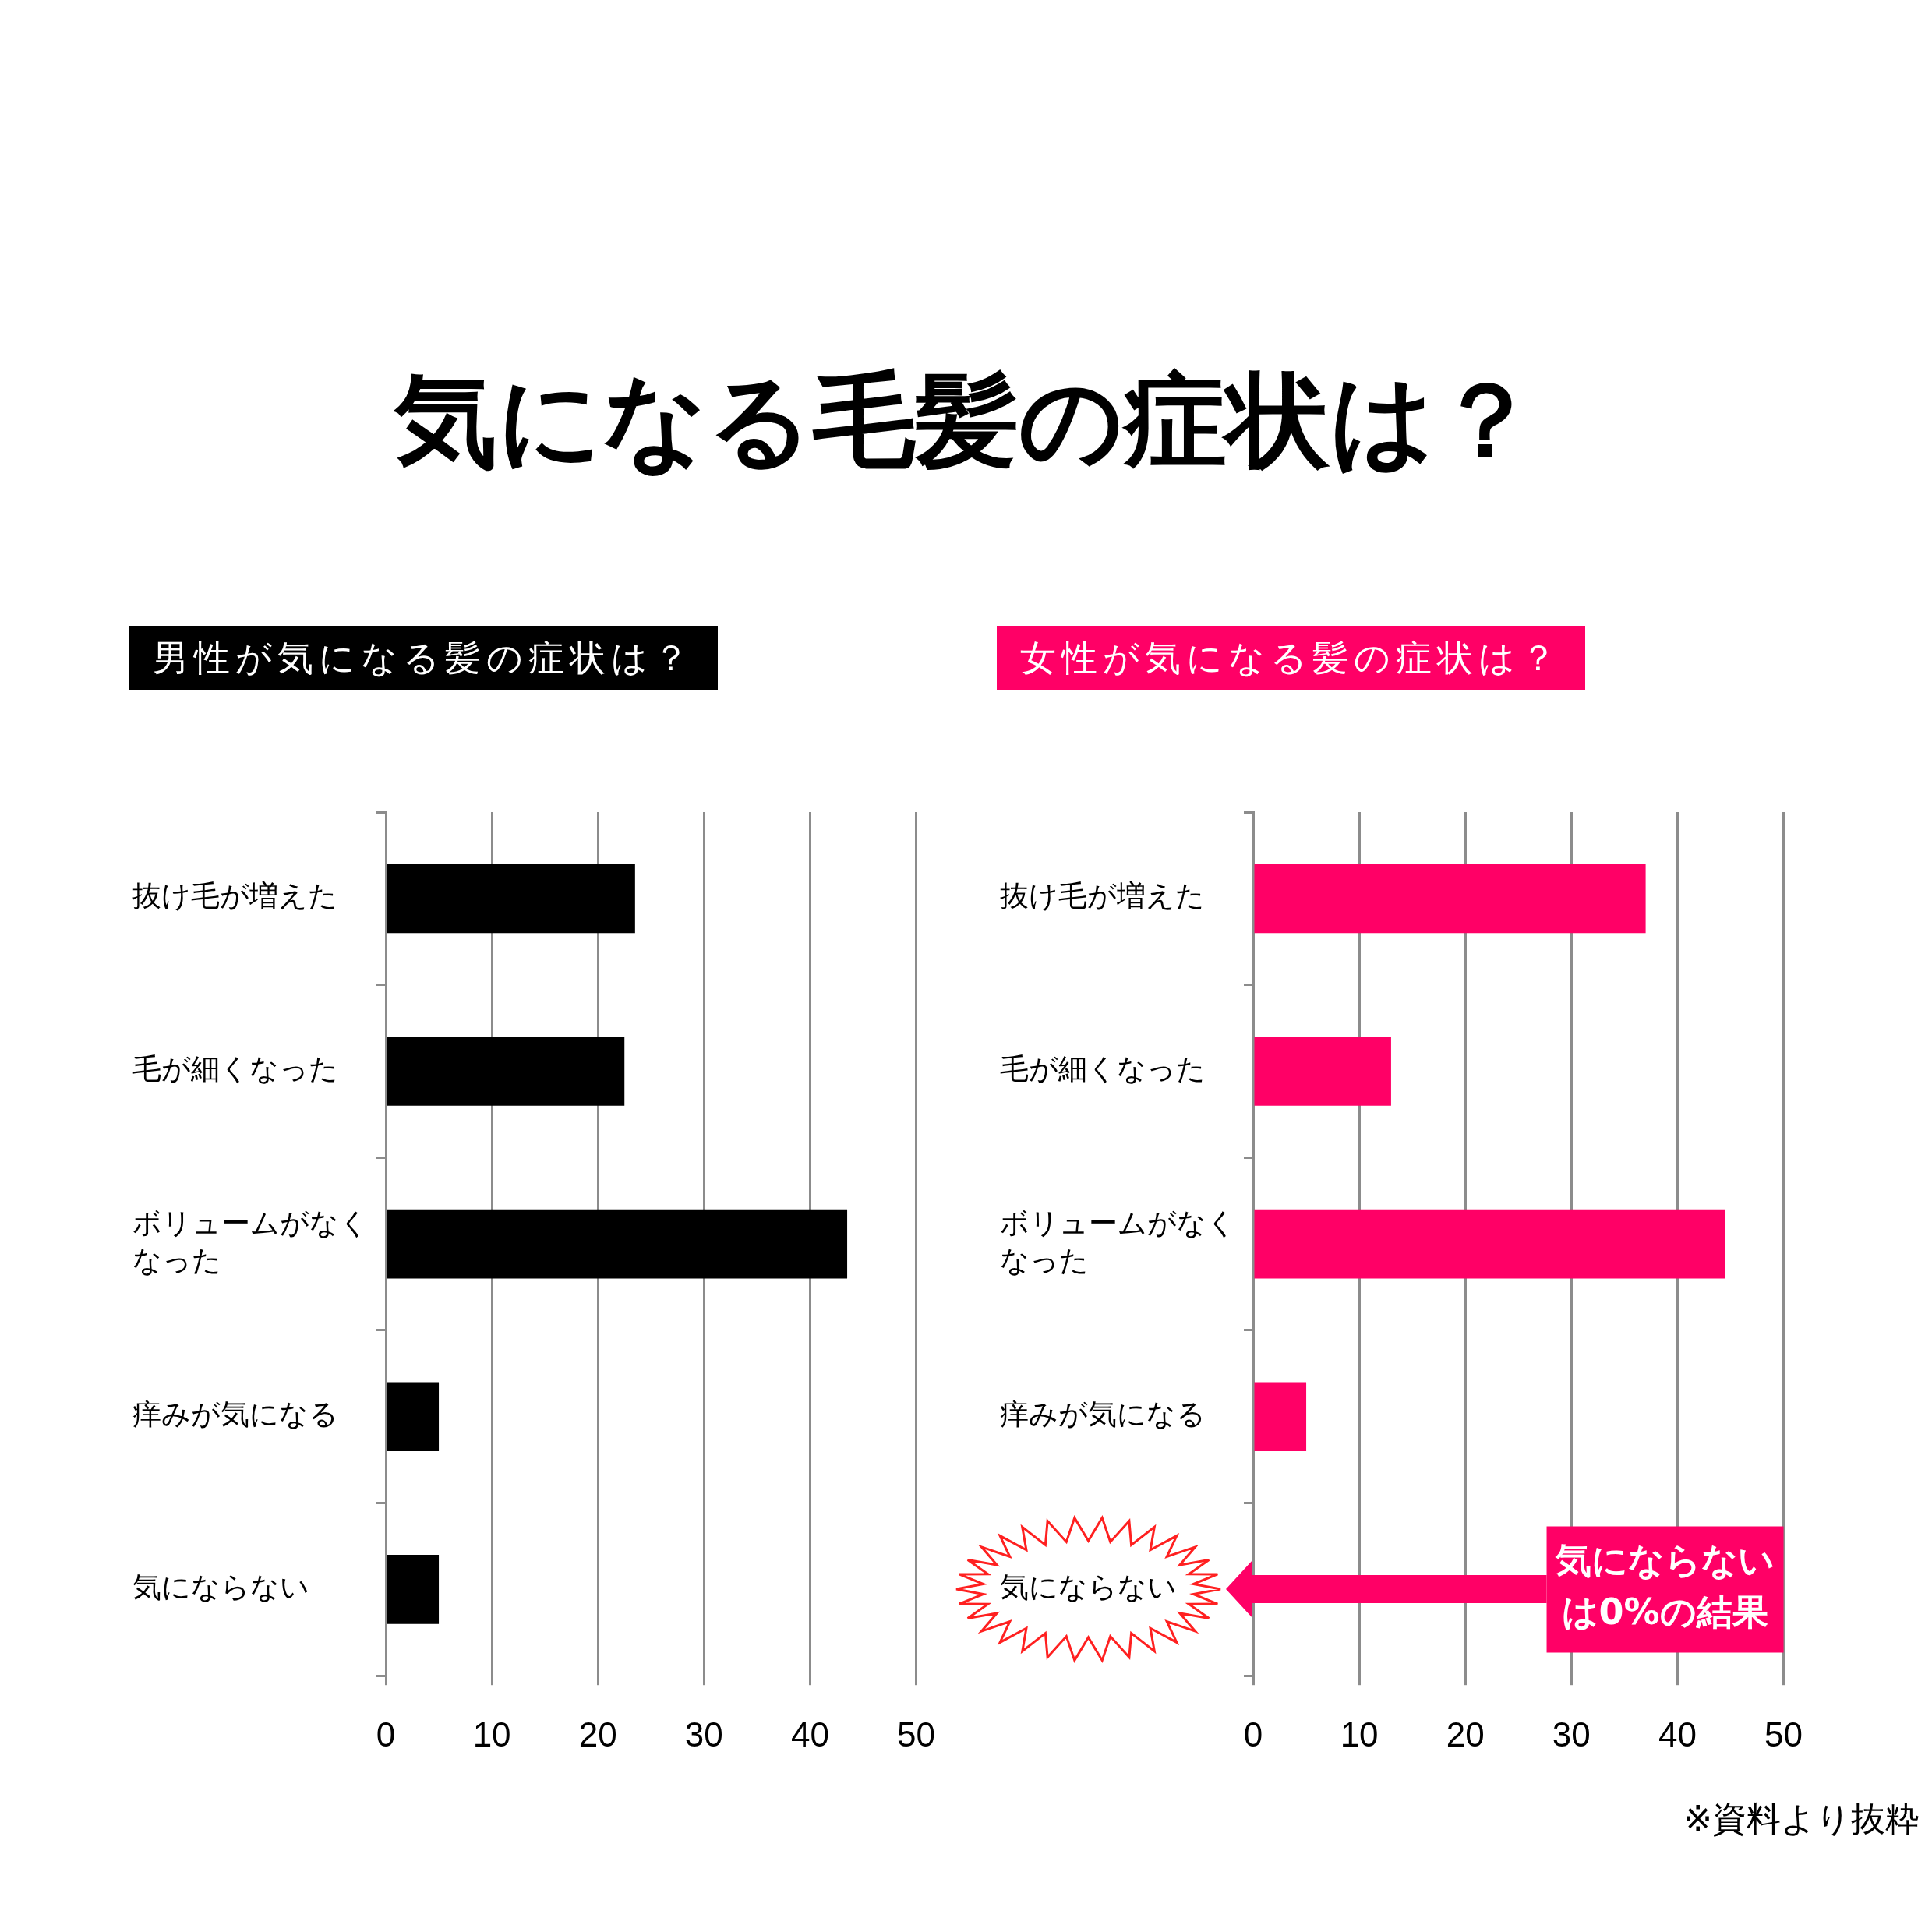  I want to click on text: ※資料より抜粋, so click(1801, 1820).